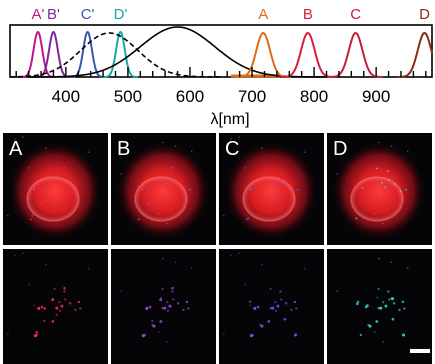 This screenshot has height=364, width=435. What do you see at coordinates (37, 14) in the screenshot?
I see `series-label-aprime: A'` at bounding box center [37, 14].